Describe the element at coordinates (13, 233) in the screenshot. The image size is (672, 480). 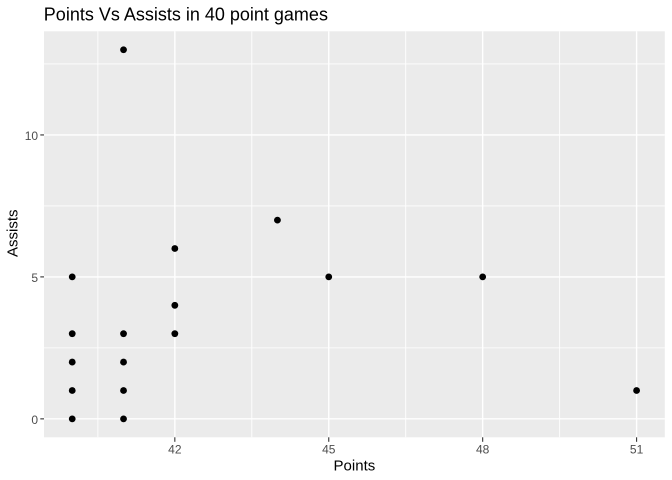
I see `svg-text: Assists` at that location.